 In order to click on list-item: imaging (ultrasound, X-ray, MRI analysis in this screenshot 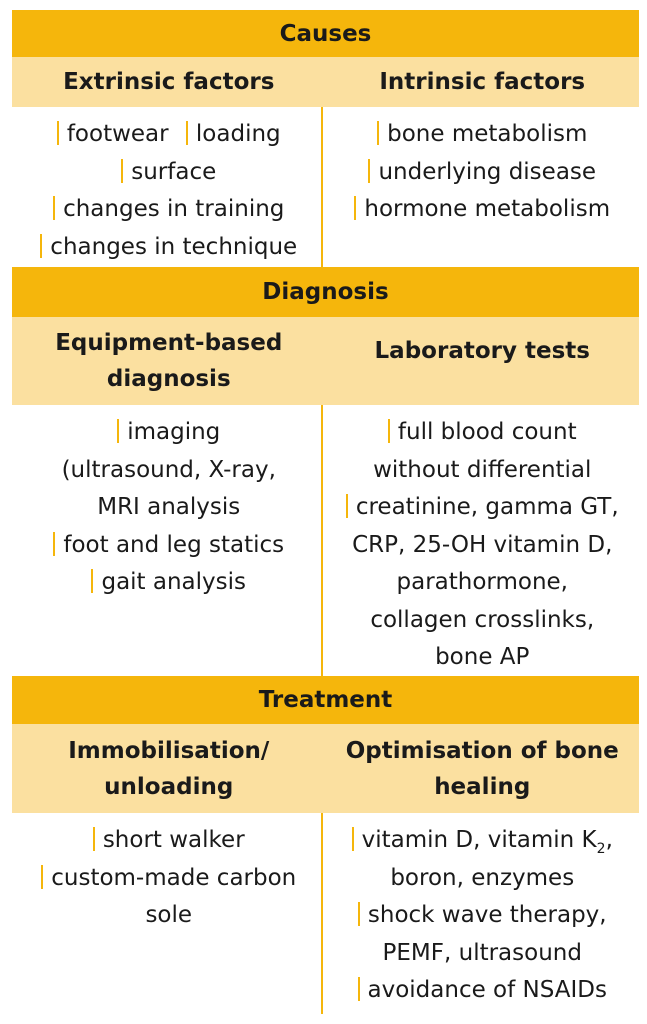, I will do `click(168, 469)`.